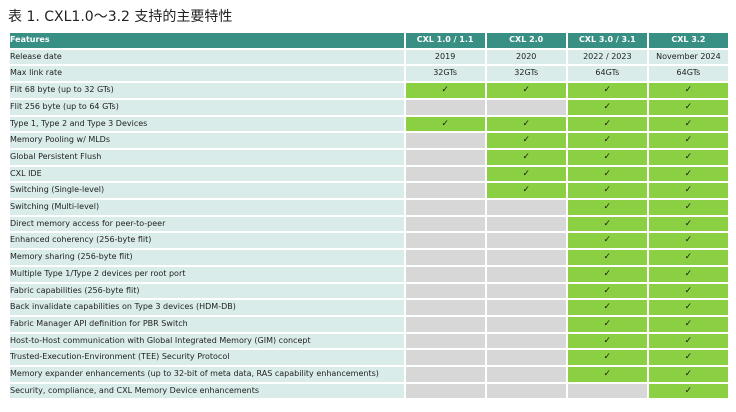 This screenshot has height=412, width=736. What do you see at coordinates (607, 74) in the screenshot?
I see `info-cell: 64GTs` at bounding box center [607, 74].